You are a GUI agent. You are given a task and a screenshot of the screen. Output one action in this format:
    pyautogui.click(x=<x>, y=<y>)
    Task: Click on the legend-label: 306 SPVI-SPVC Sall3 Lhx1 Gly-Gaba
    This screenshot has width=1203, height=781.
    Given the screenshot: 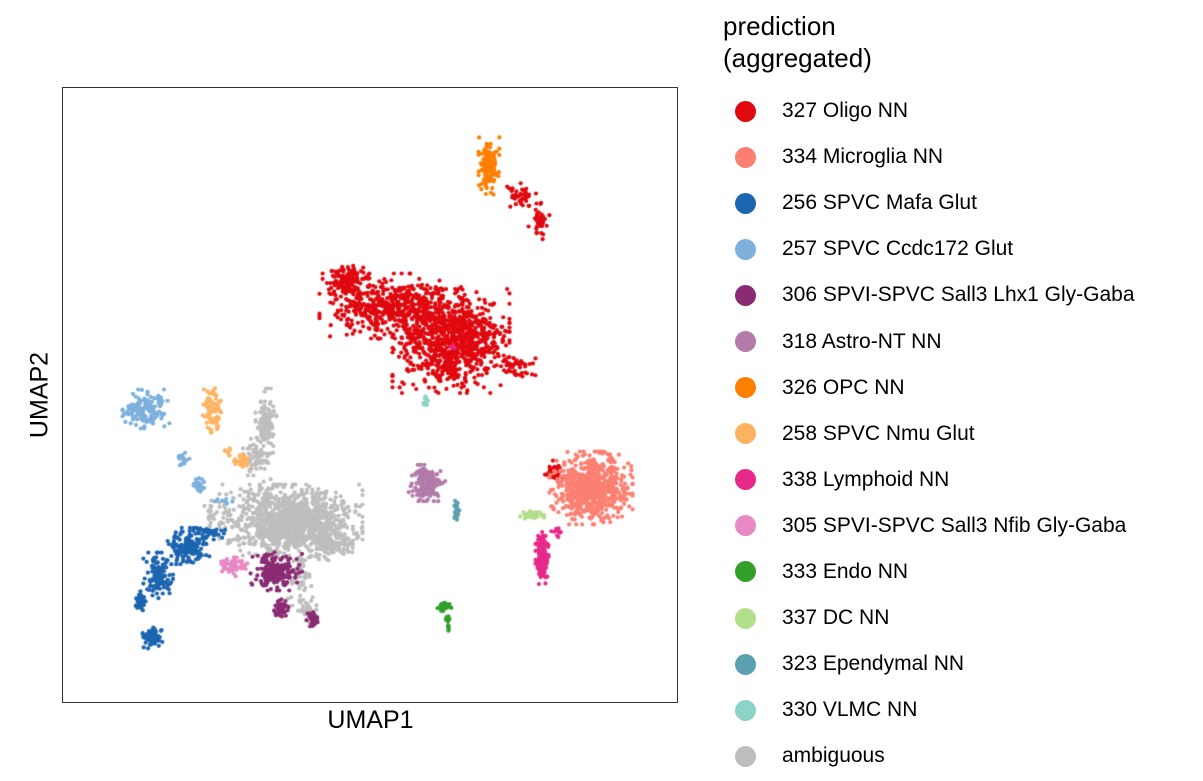 What is the action you would take?
    pyautogui.click(x=958, y=295)
    